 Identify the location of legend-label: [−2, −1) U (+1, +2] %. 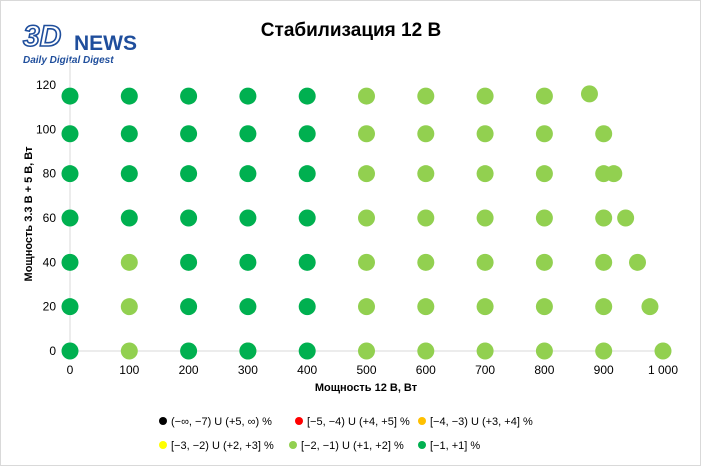
(352, 446).